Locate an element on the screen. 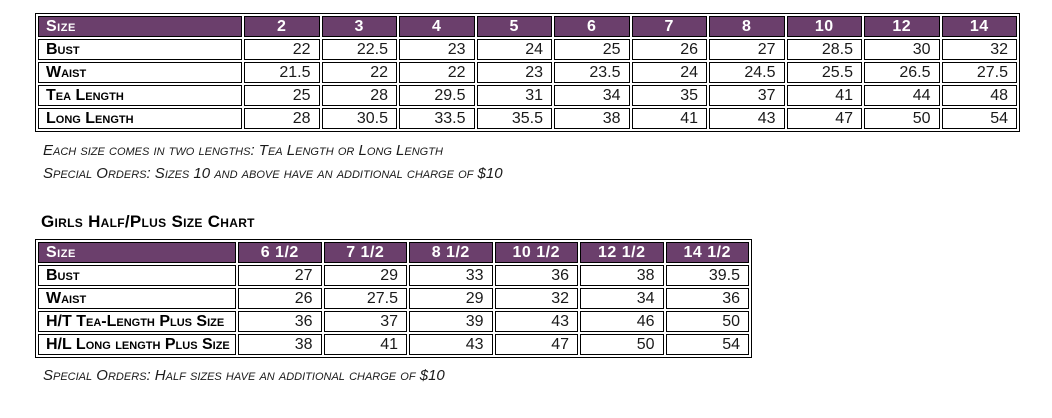 This screenshot has width=1052, height=418. size-column-header: 14 1/2 is located at coordinates (707, 252).